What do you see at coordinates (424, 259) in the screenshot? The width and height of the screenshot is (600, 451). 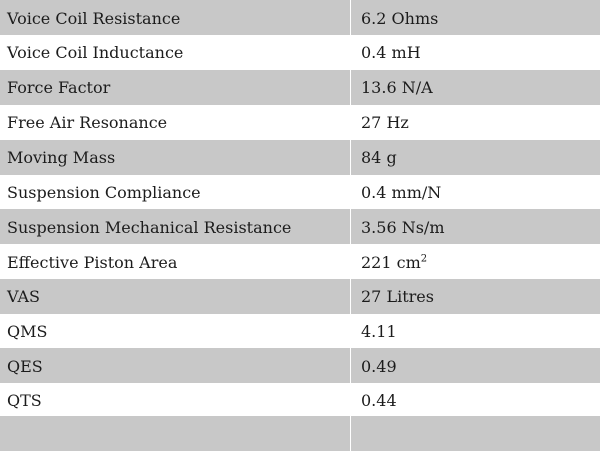 I see `superscript-exponent: 2` at bounding box center [424, 259].